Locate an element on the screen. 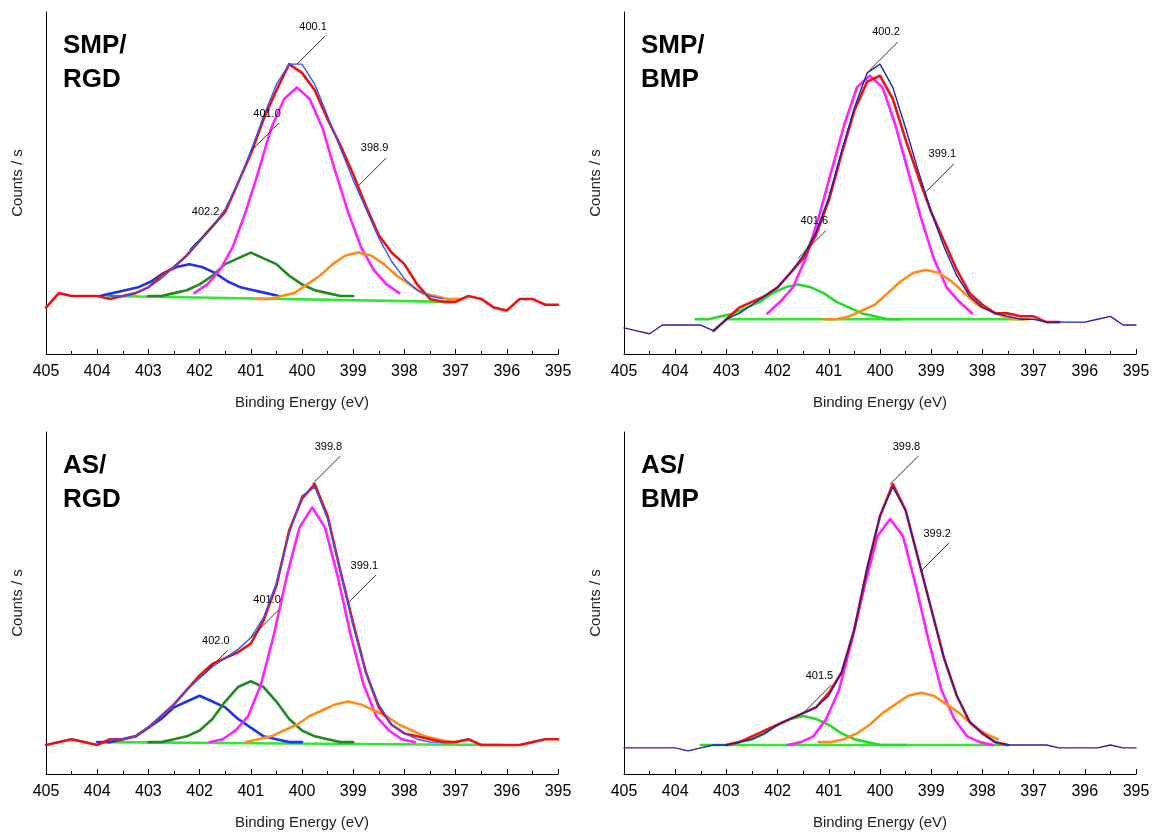 The image size is (1156, 840). annotation: 398.9 is located at coordinates (374, 147).